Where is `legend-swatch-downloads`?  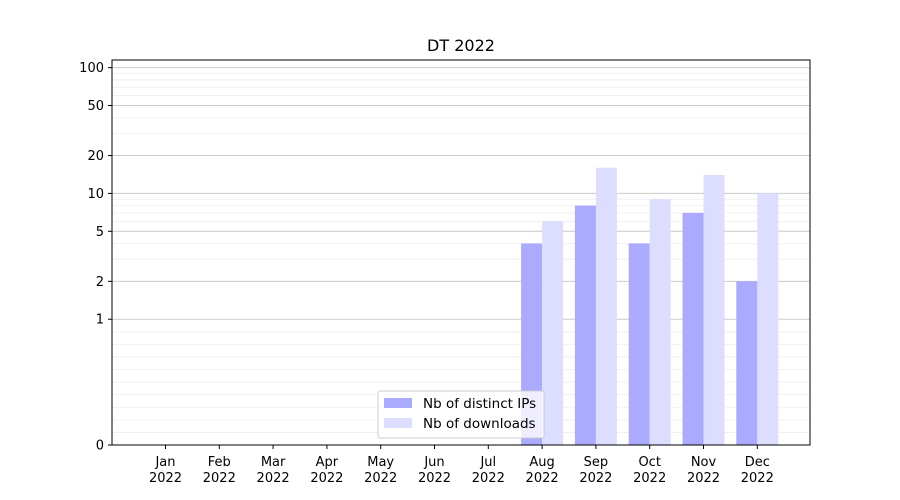
legend-swatch-downloads is located at coordinates (398, 423).